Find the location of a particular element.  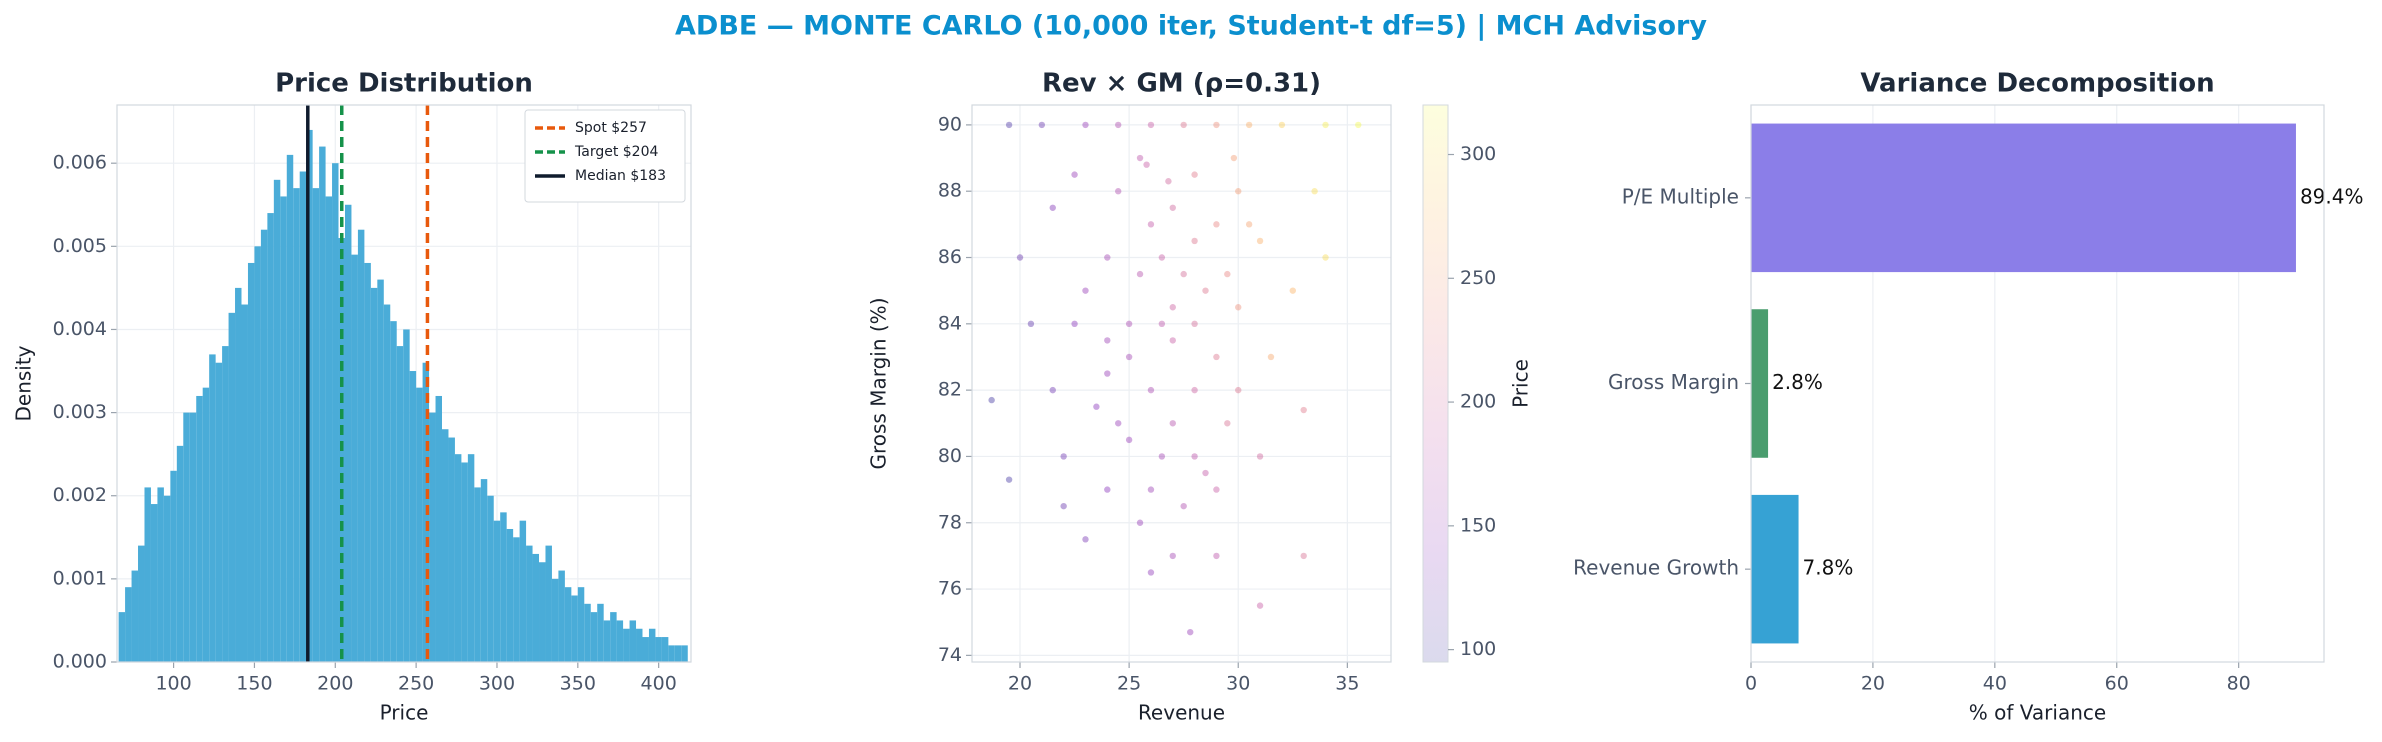

y-tick-label: 0.002 is located at coordinates (80, 495).